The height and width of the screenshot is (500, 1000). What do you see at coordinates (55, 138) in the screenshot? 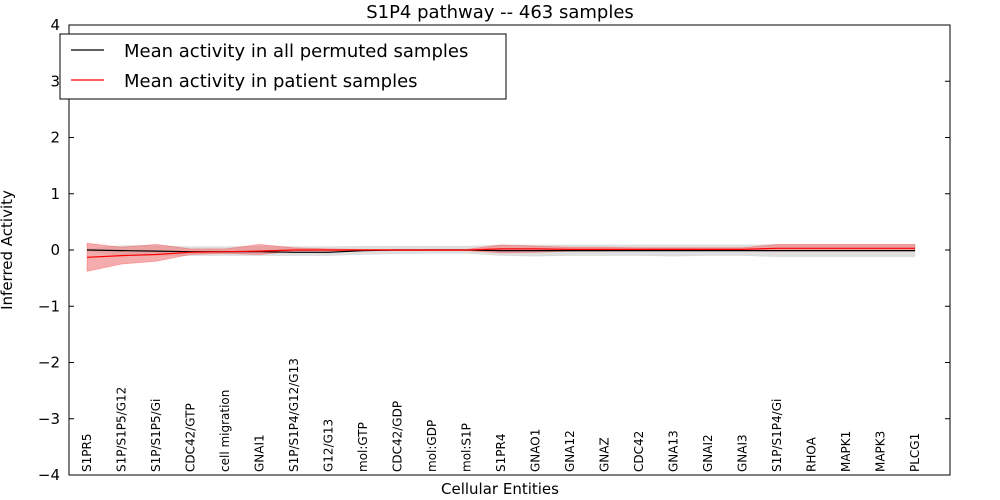
I see `y-tick-label: 2` at bounding box center [55, 138].